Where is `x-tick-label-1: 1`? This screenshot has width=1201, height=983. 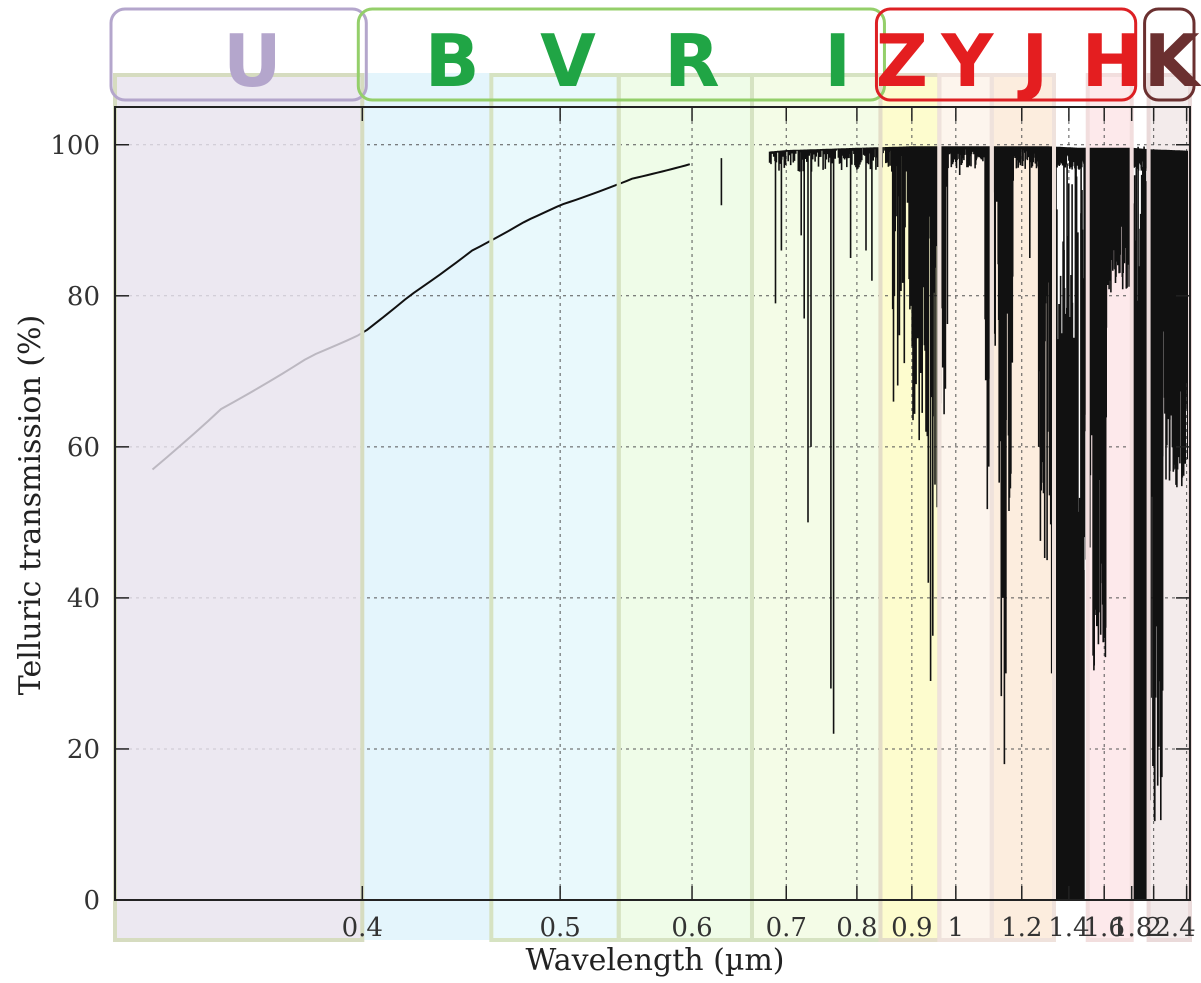
x-tick-label-1: 1 is located at coordinates (956, 928).